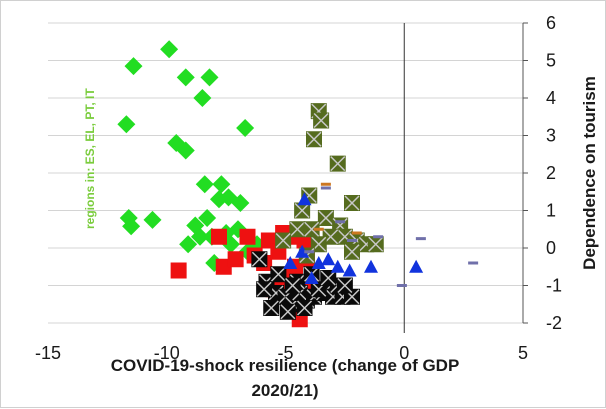  Describe the element at coordinates (285, 365) in the screenshot. I see `x-axis-label-line-1: COVID-19-shock resilience (change of GDP` at that location.